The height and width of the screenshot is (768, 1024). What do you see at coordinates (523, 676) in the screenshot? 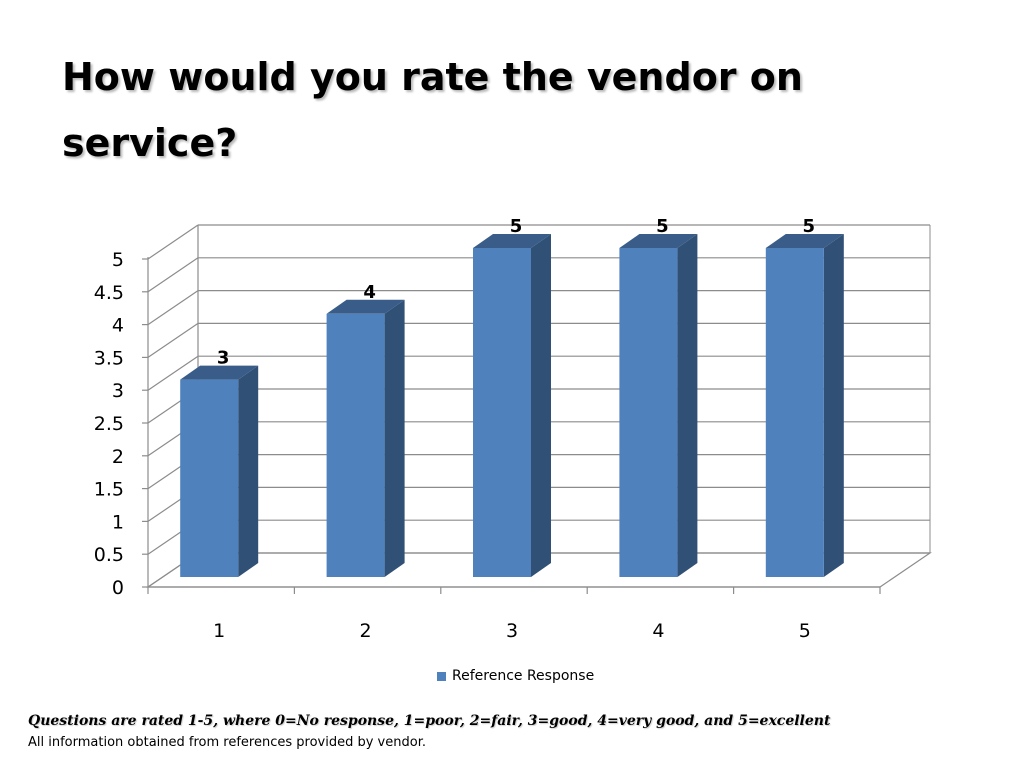
I see `legend-label: Reference Response` at bounding box center [523, 676].